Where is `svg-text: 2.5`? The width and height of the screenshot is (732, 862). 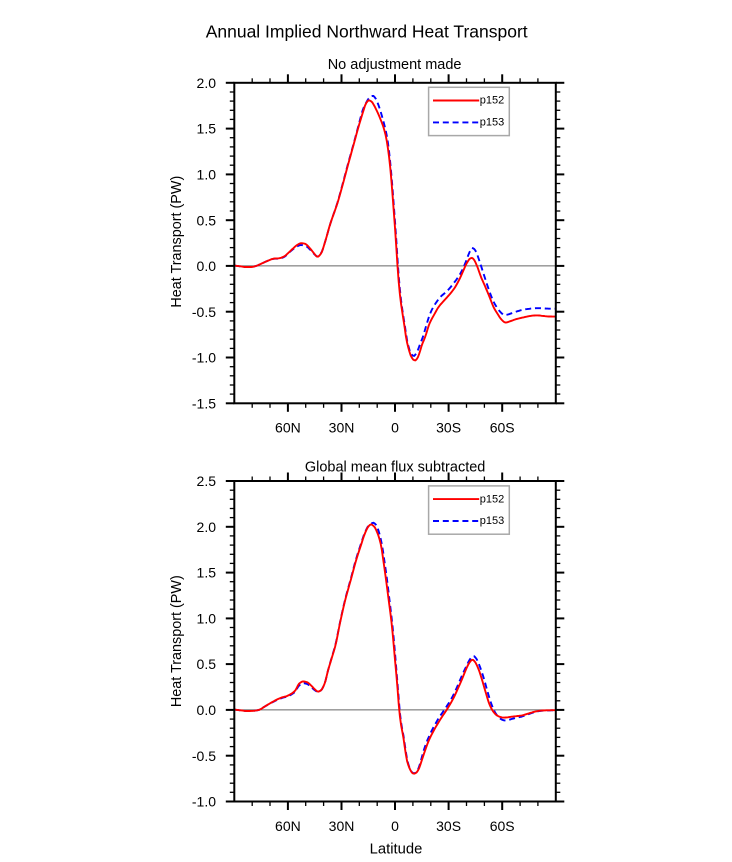
svg-text: 2.5 is located at coordinates (207, 481).